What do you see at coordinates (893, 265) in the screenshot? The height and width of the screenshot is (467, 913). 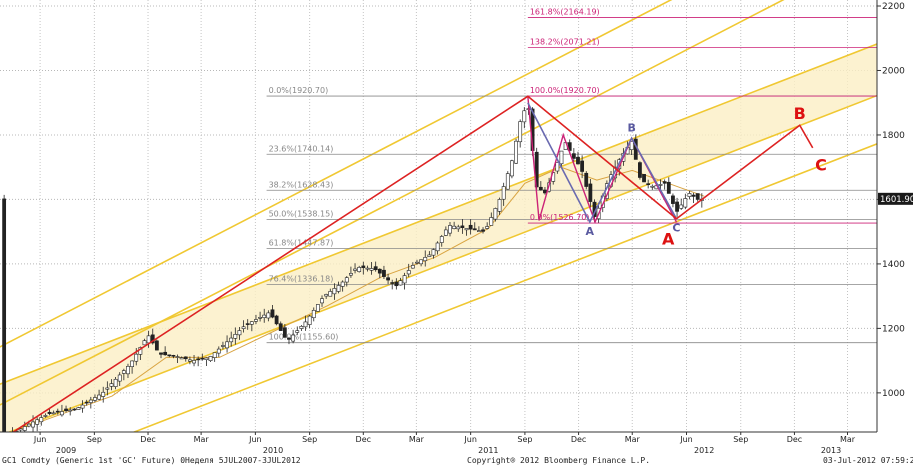 I see `y-tick-label: 1400` at bounding box center [893, 265].